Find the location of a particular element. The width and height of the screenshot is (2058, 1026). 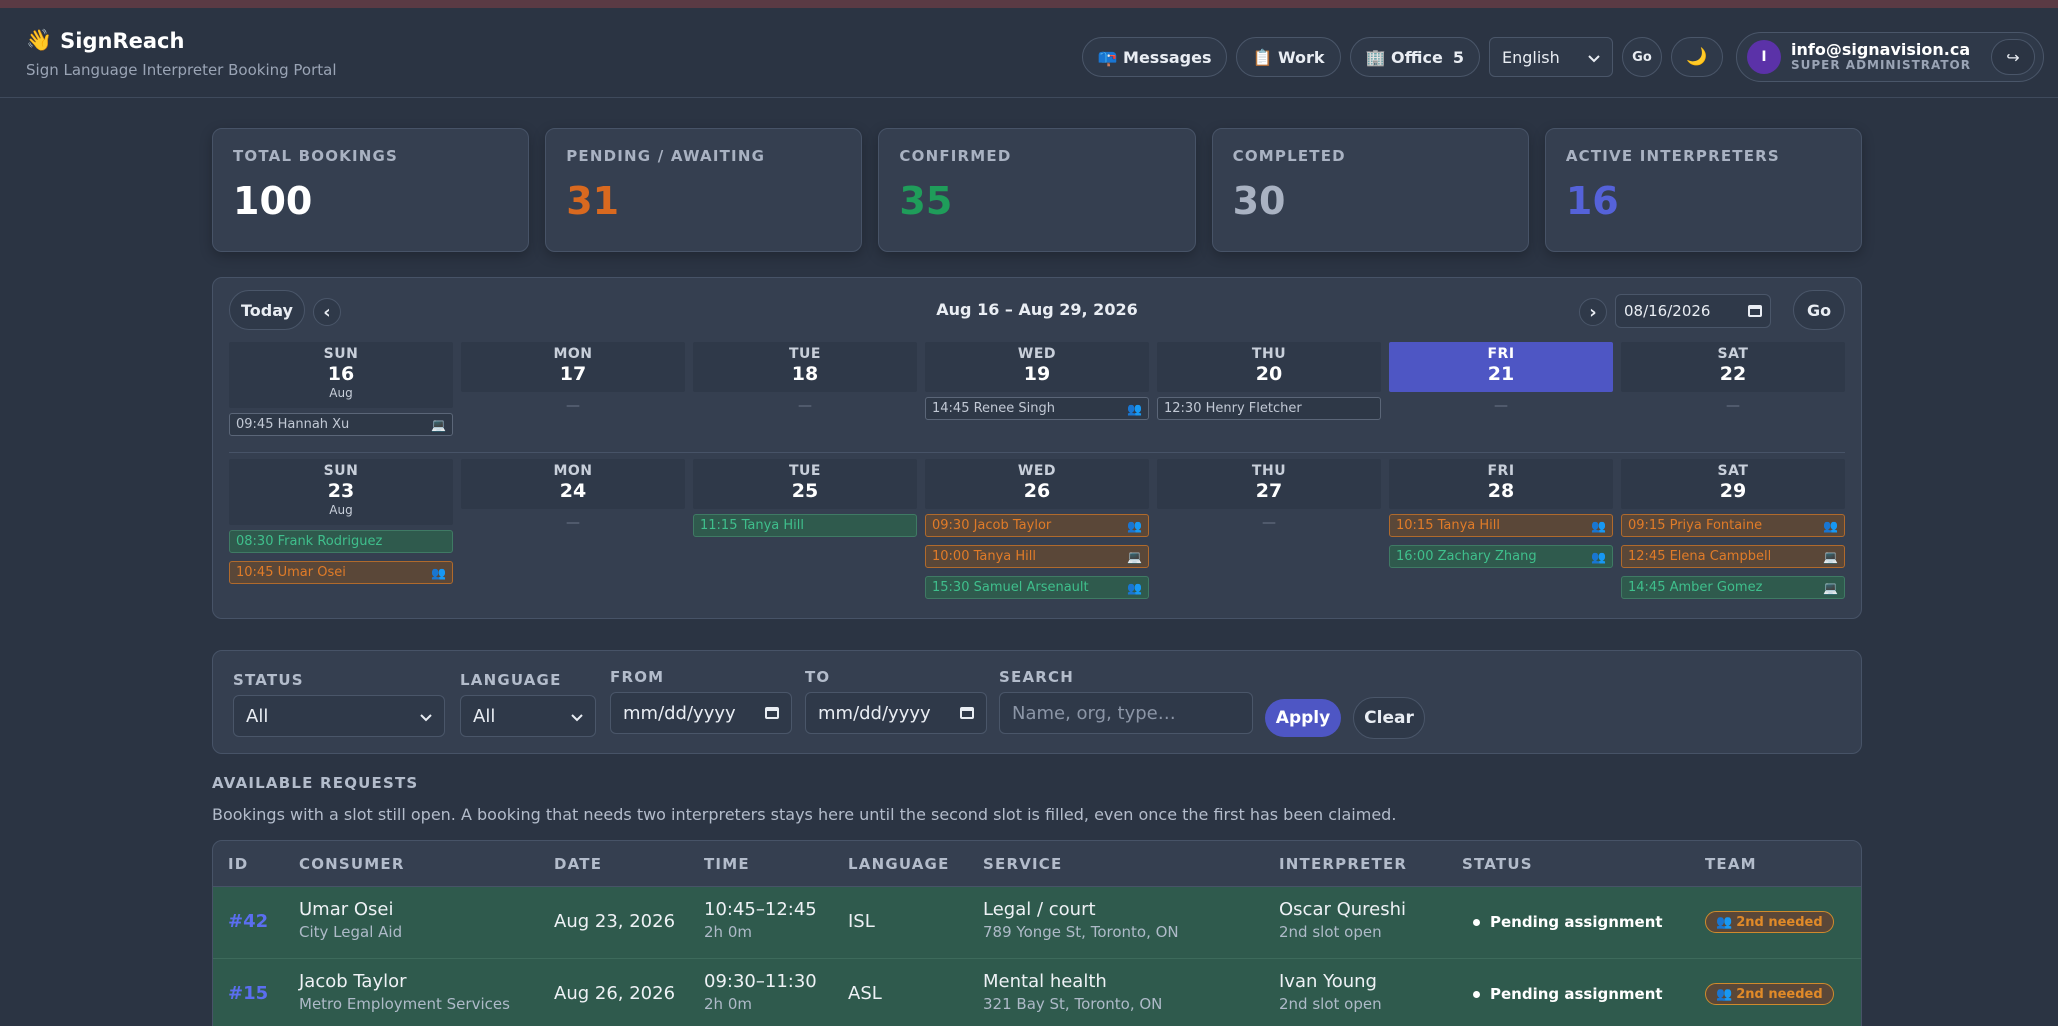

logout-icon: ↪ is located at coordinates (2013, 57).